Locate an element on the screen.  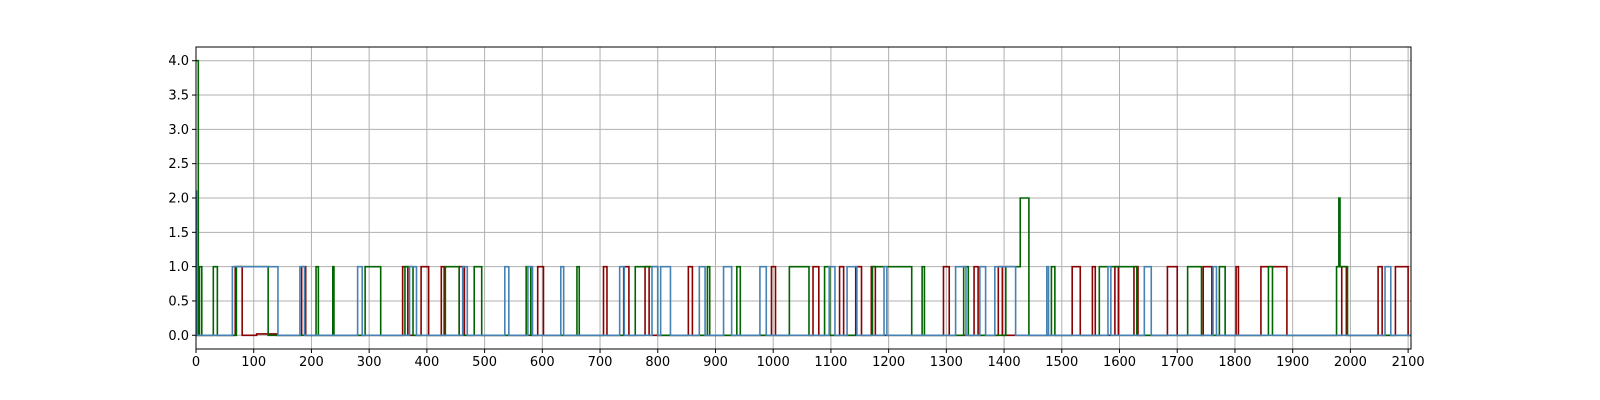
y-tick-label-0: 0.0 is located at coordinates (178, 336).